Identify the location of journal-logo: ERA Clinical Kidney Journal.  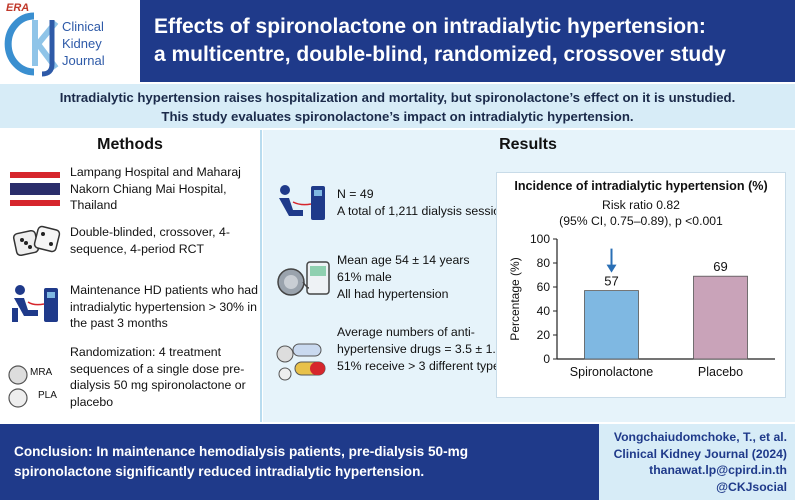
(70, 41).